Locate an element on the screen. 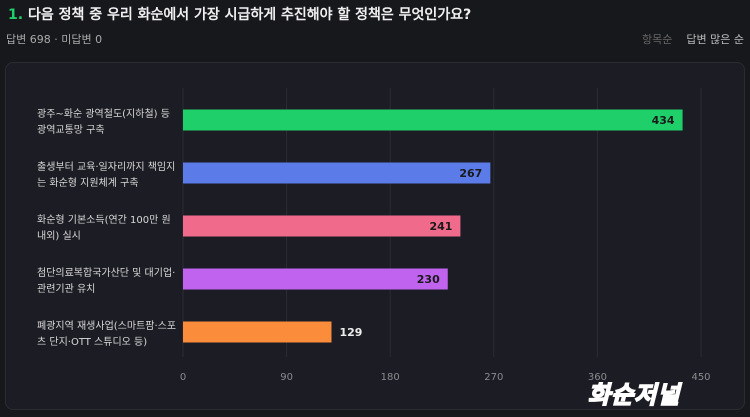 Image resolution: width=750 pixels, height=417 pixels. category-label: 폐광지역 재생사업(스마트팜·스포 is located at coordinates (106, 325).